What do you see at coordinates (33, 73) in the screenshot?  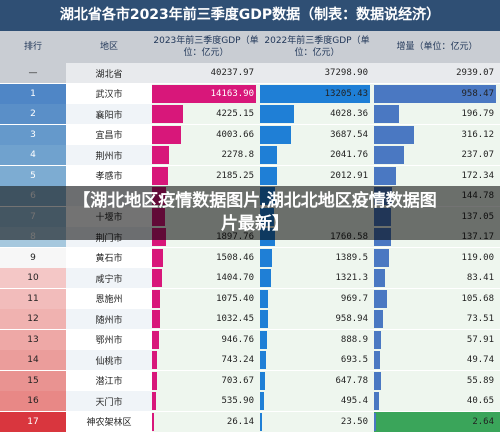 I see `rank-cell: —` at bounding box center [33, 73].